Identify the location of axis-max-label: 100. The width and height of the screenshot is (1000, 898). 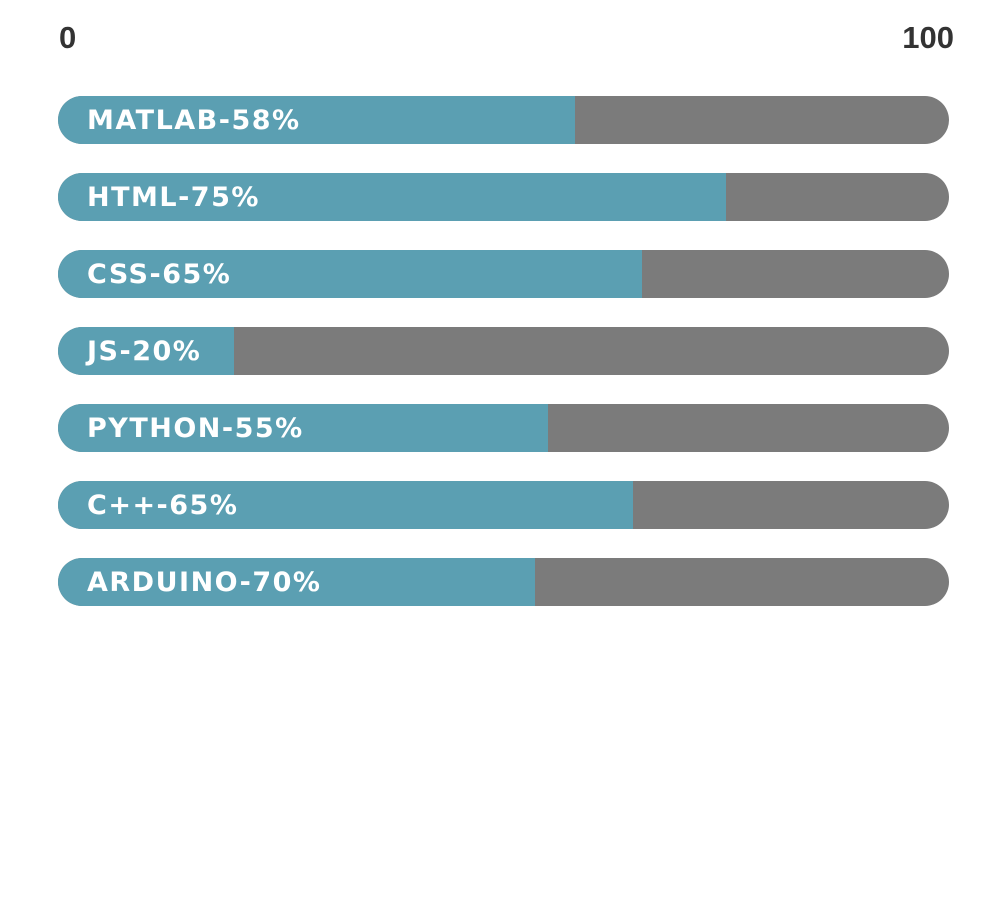
(928, 37).